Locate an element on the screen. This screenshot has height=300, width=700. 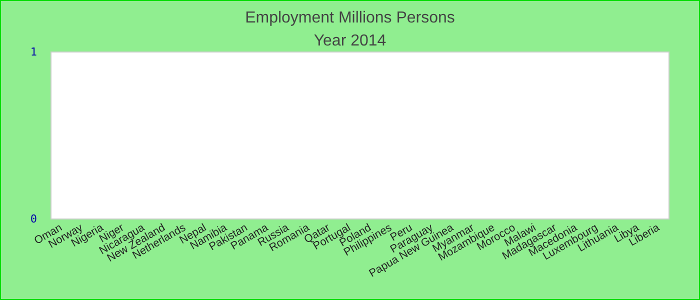
chart-subtitle: Year 2014 is located at coordinates (350, 41).